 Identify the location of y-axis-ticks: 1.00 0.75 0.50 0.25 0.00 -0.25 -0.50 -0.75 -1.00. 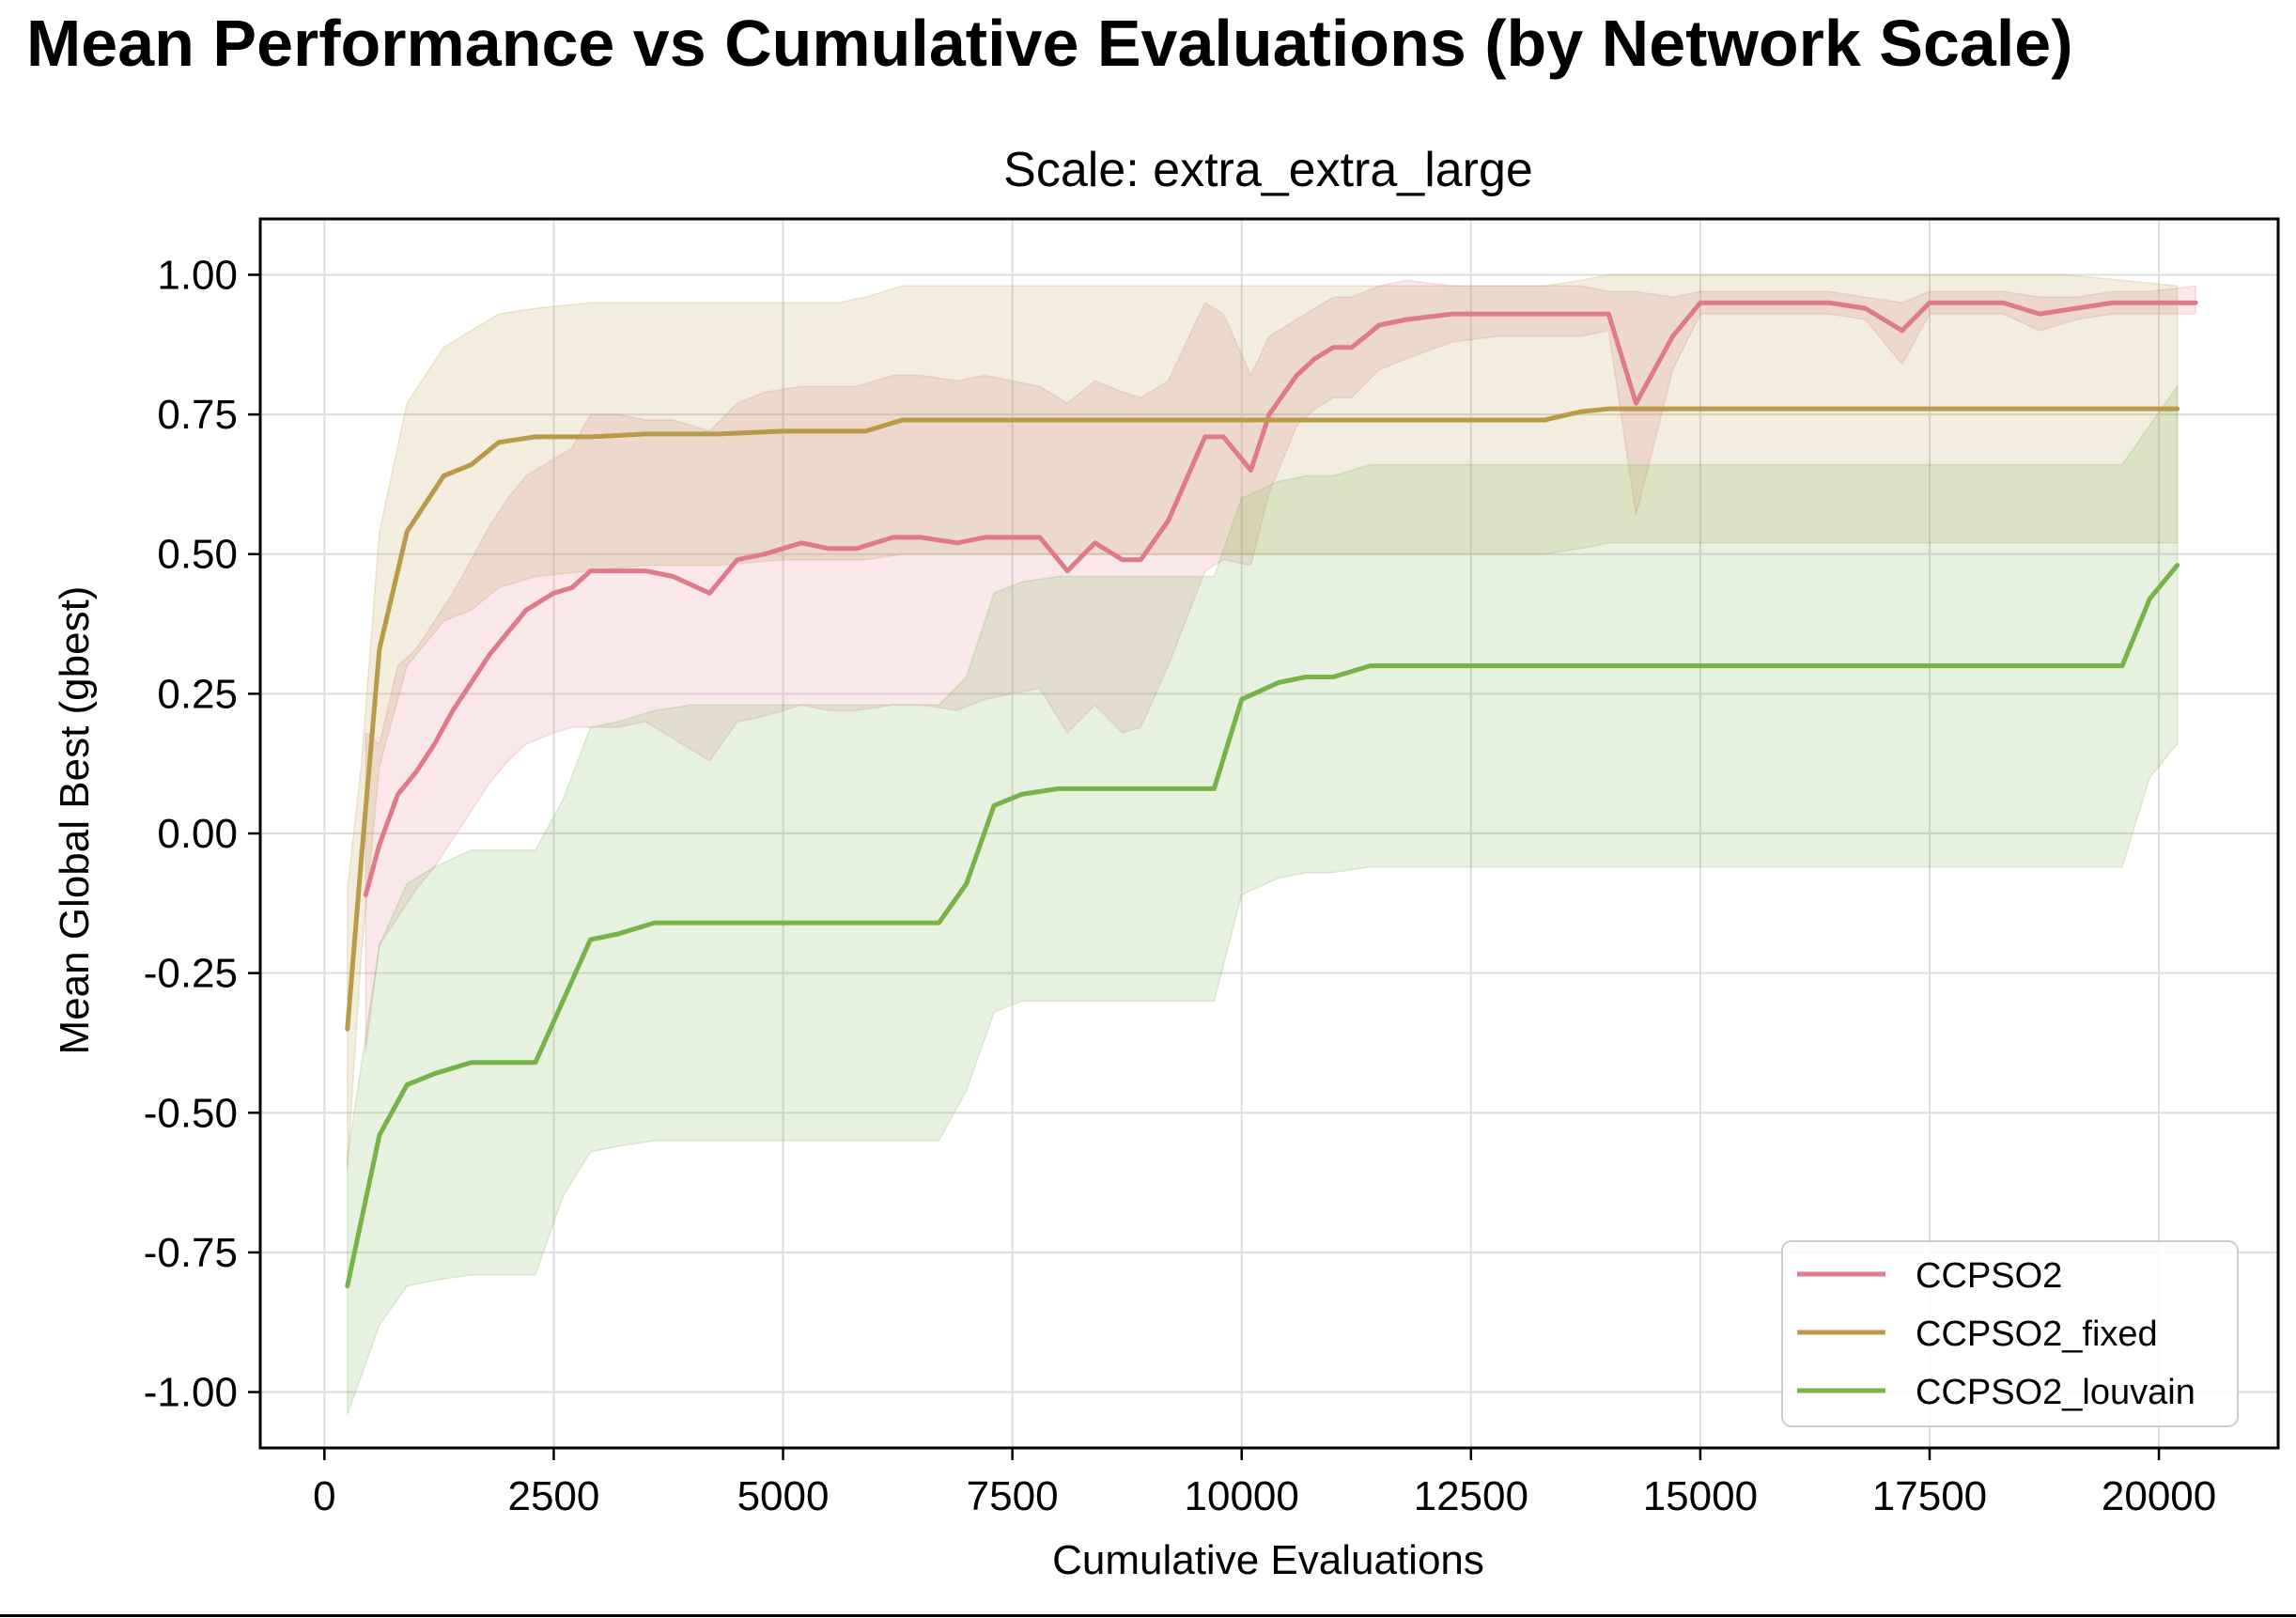
(202, 834).